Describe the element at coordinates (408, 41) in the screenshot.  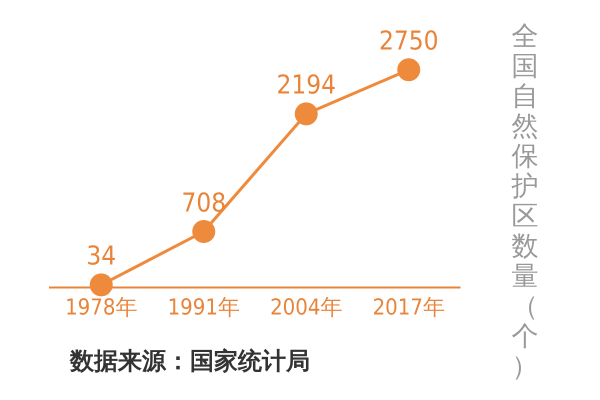
I see `data-label: 2750` at that location.